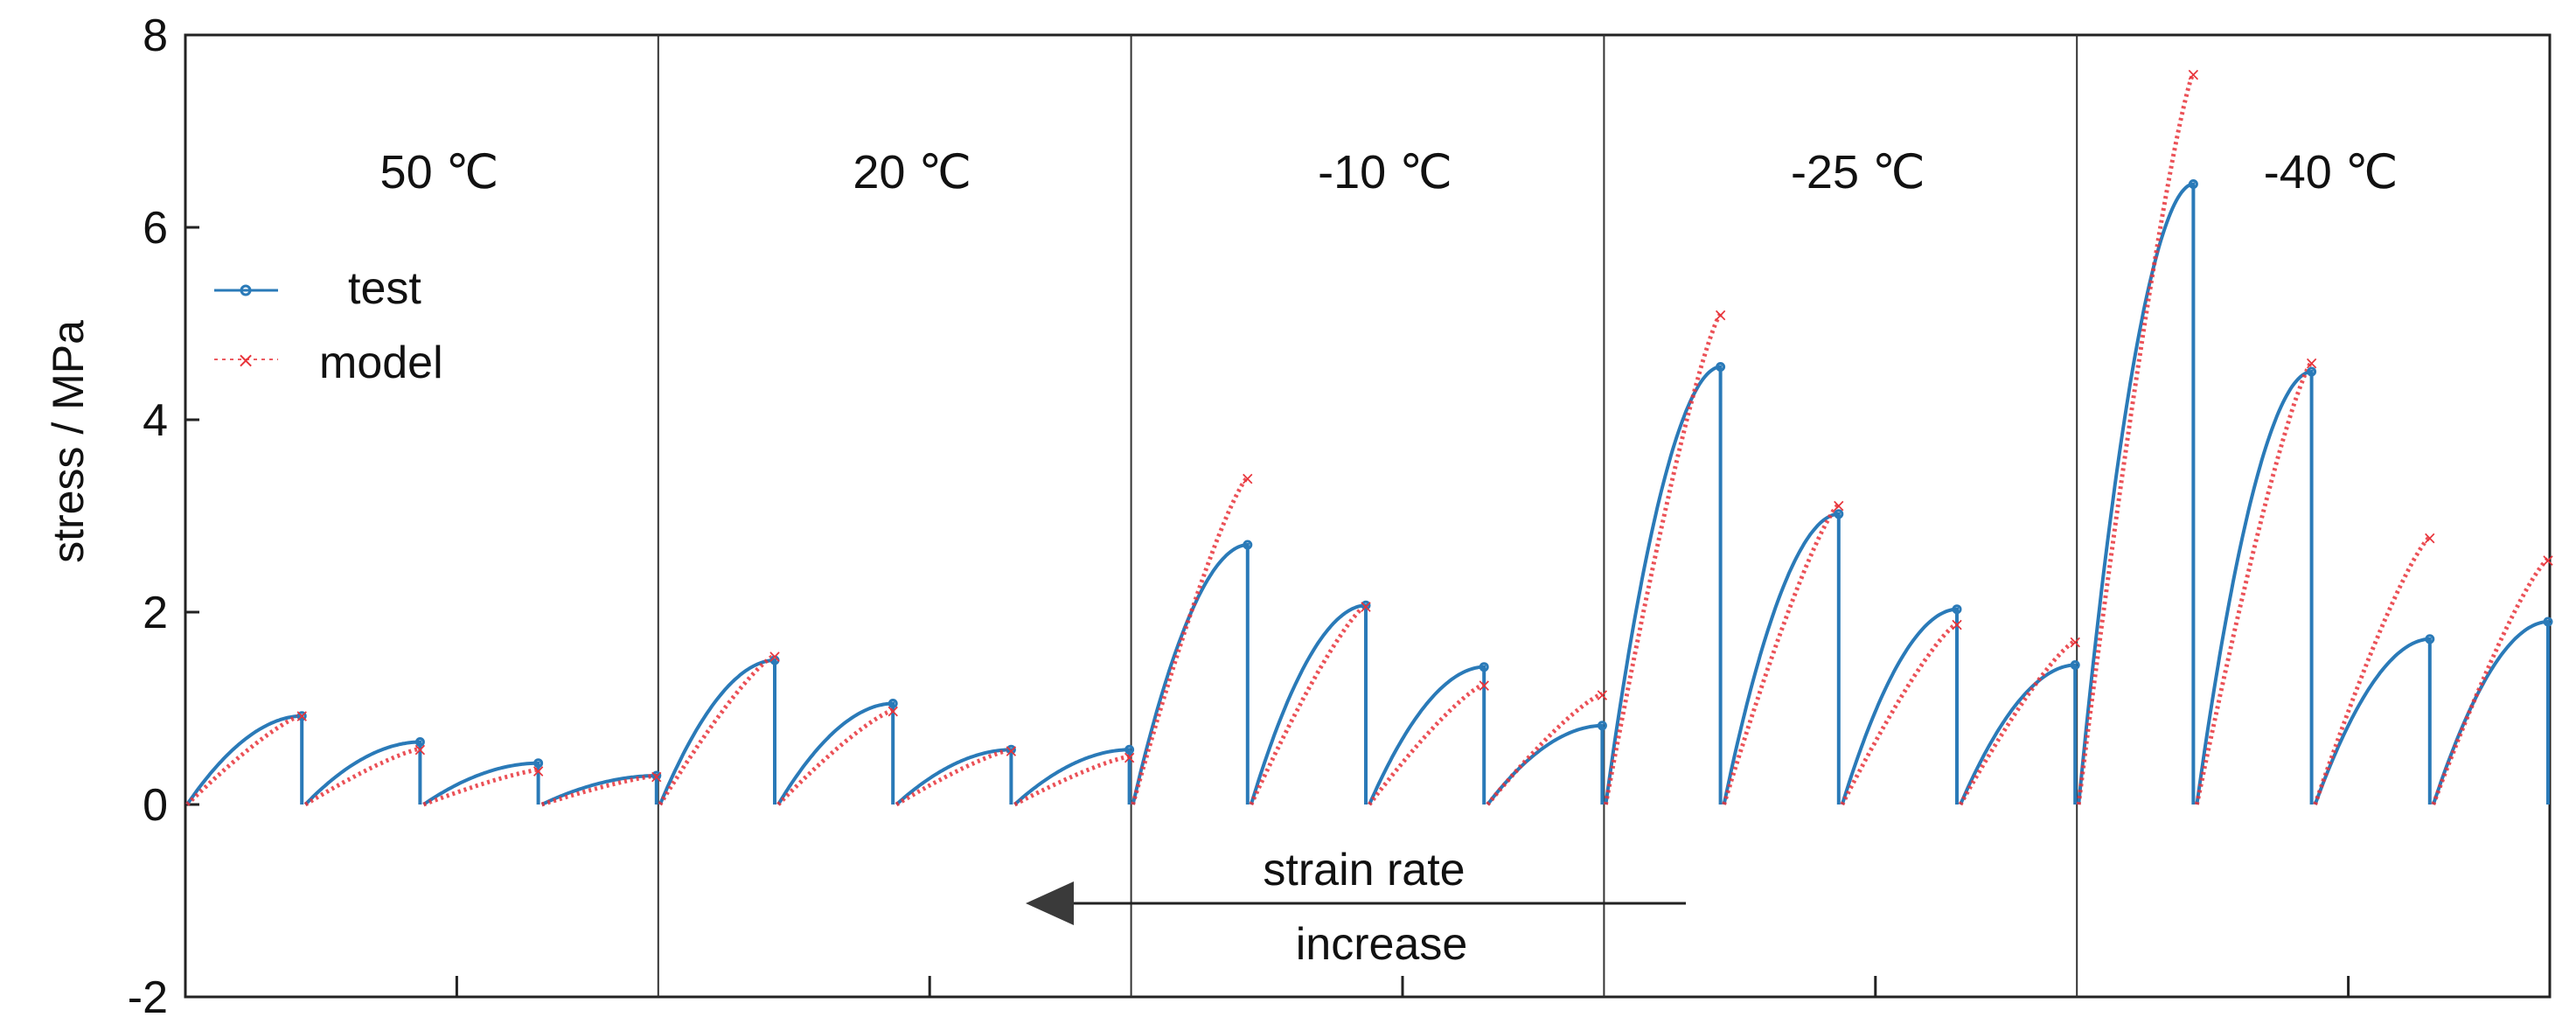 Image resolution: width=2576 pixels, height=1024 pixels. What do you see at coordinates (155, 228) in the screenshot?
I see `y-tick-label: 6` at bounding box center [155, 228].